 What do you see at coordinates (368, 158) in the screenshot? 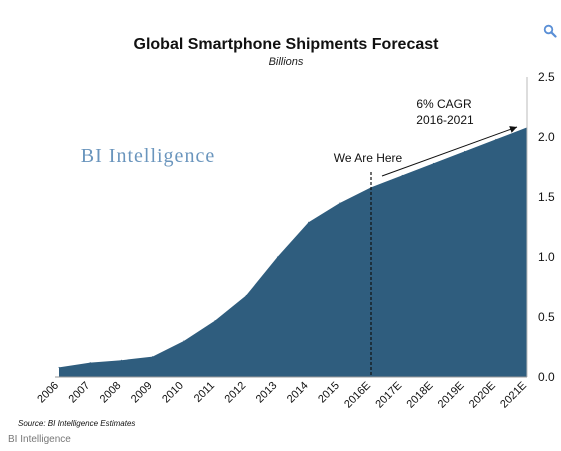
I see `we-are-here-label: We Are Here` at bounding box center [368, 158].